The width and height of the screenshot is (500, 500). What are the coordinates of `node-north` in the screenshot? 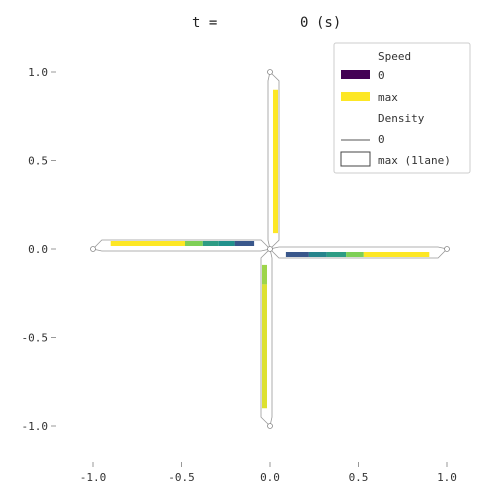 It's located at (270, 72).